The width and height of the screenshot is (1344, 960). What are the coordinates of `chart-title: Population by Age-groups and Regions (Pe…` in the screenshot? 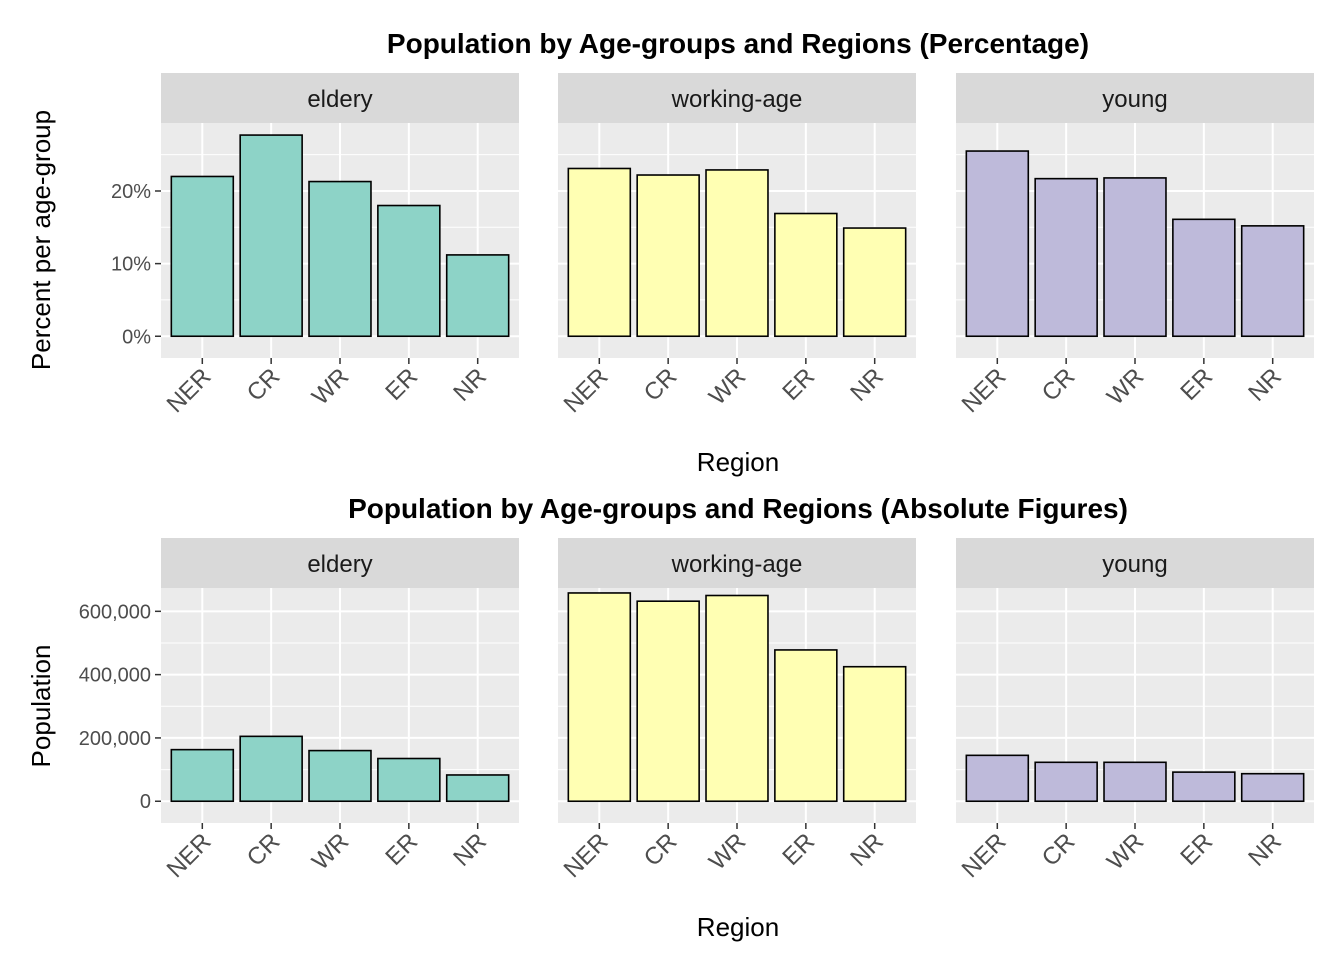 It's located at (738, 43).